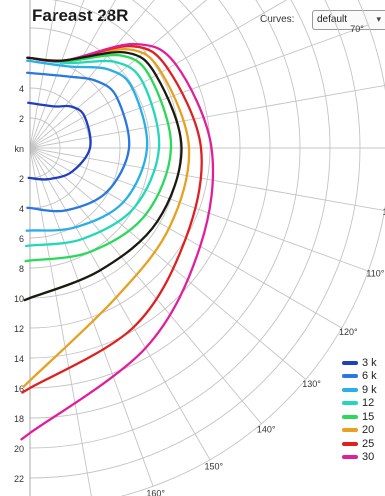 This screenshot has height=496, width=385. I want to click on legend-item: 20, so click(363, 431).